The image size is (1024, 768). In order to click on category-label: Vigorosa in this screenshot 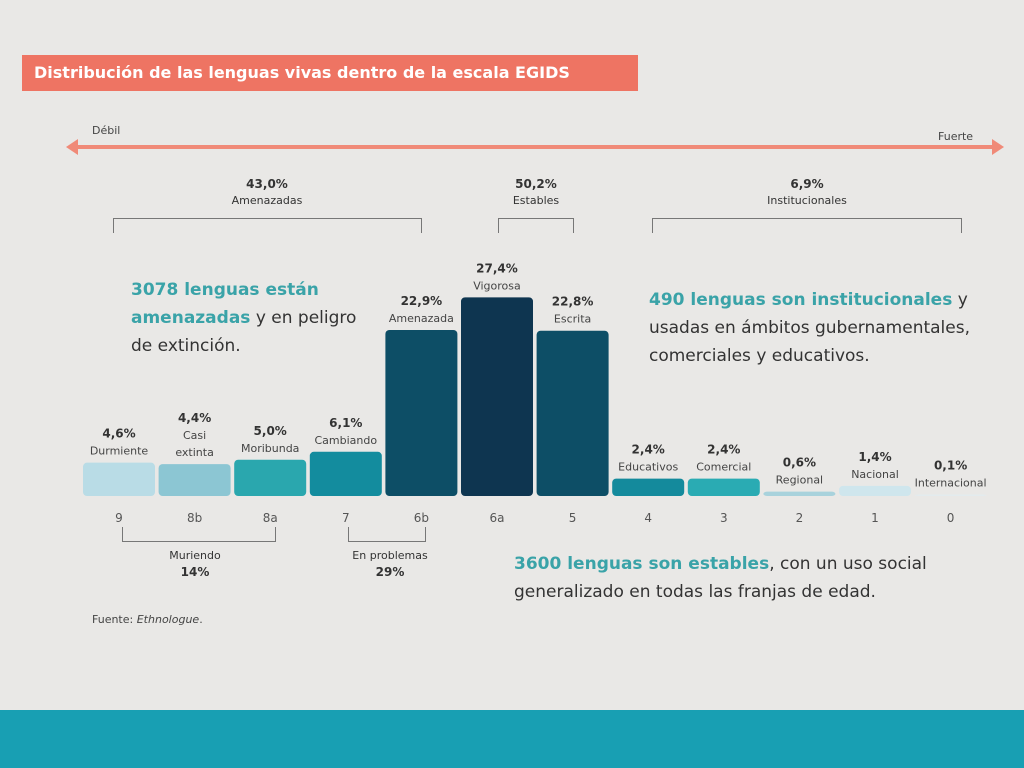, I will do `click(497, 285)`.